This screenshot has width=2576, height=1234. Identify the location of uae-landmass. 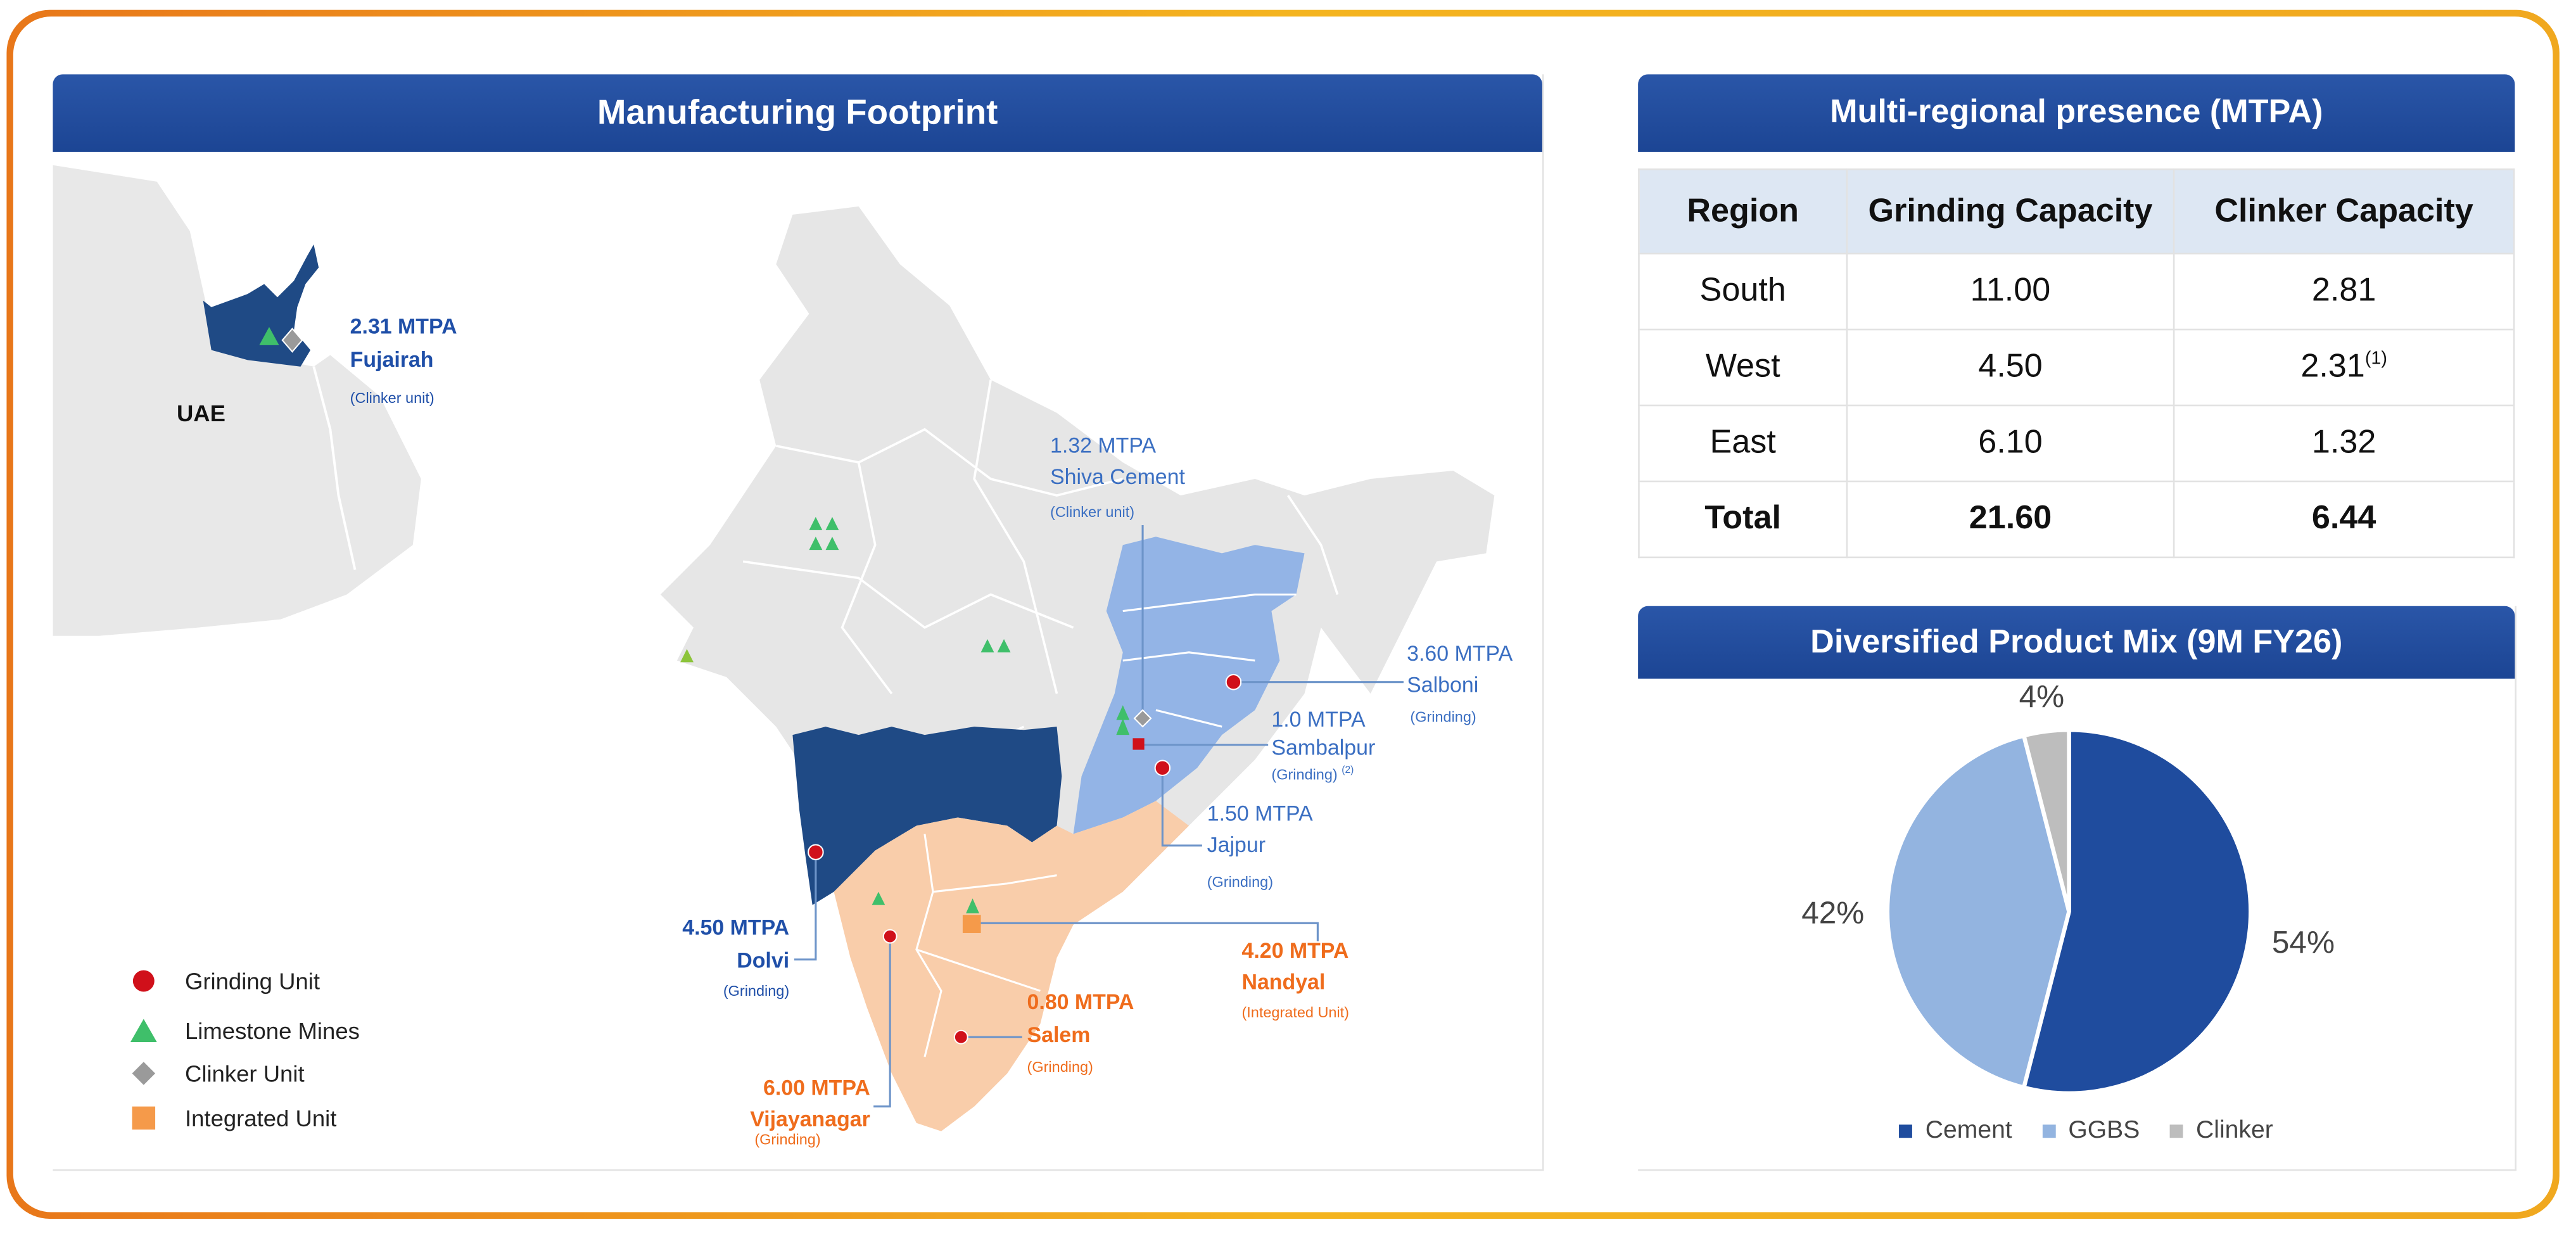
(237, 400).